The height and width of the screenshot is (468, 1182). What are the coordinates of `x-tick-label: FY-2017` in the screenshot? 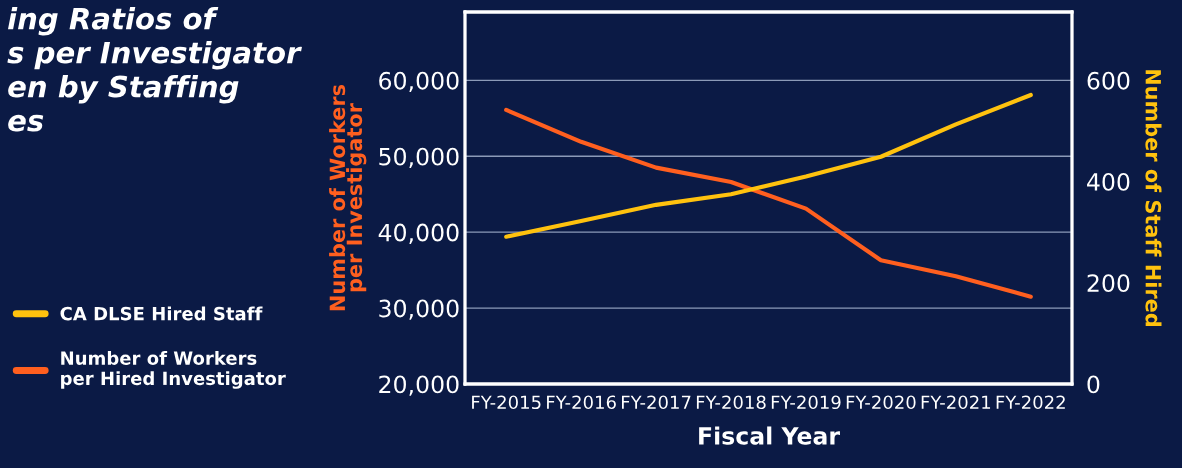 It's located at (656, 402).